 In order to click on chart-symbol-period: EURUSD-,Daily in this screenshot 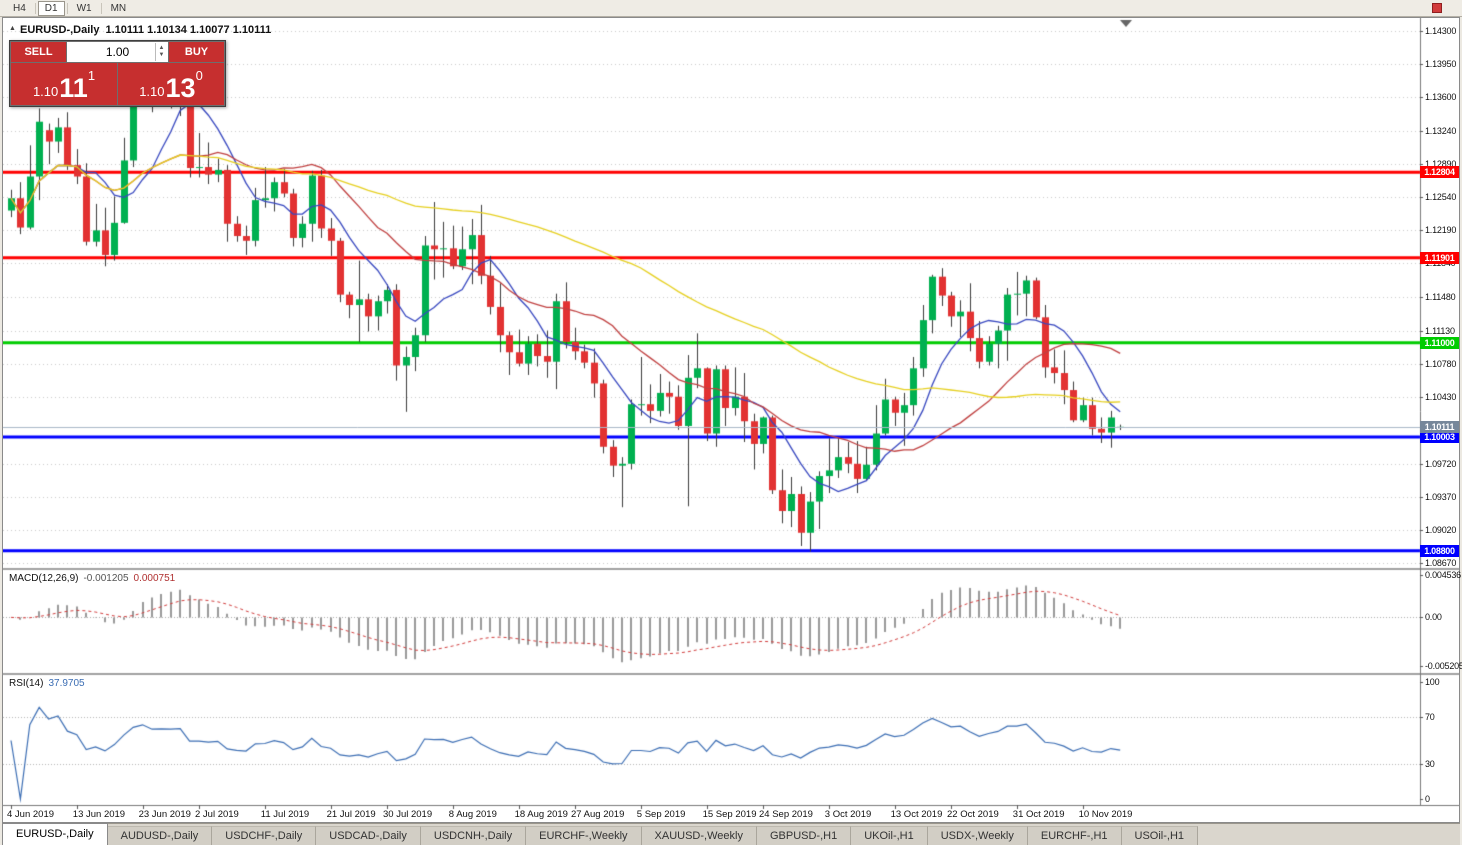, I will do `click(60, 30)`.